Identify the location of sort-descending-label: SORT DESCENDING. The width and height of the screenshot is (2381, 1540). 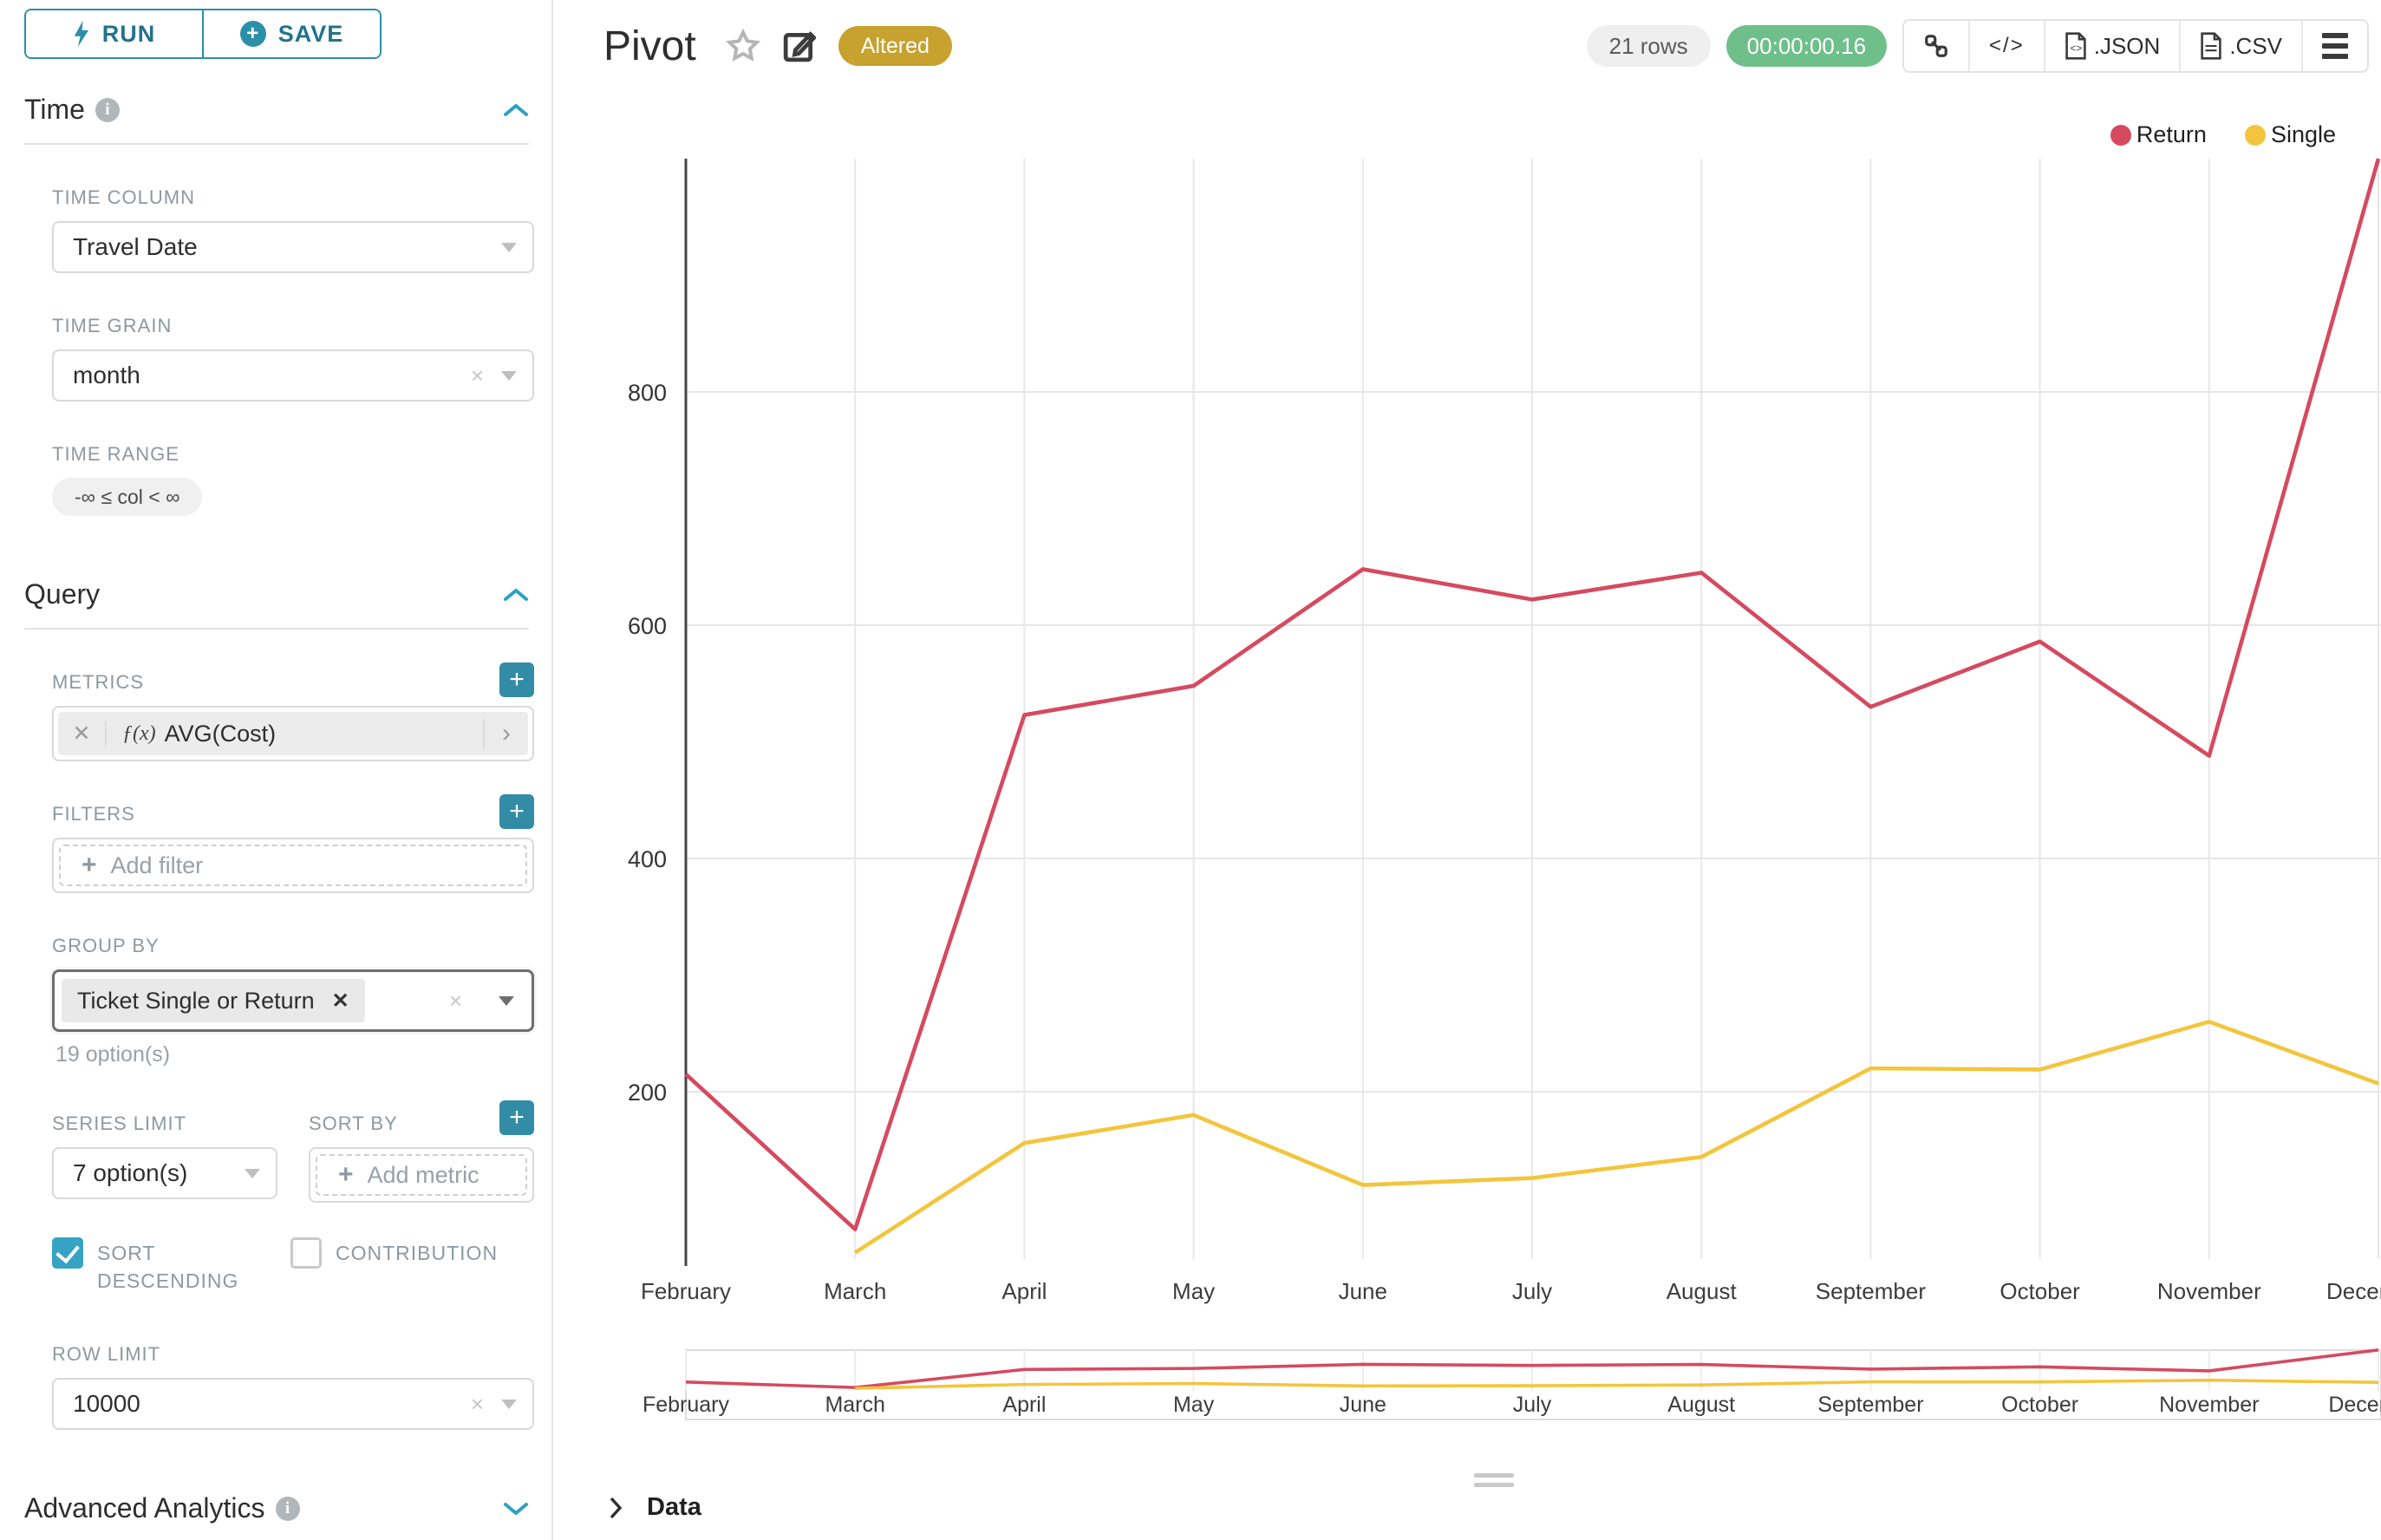
(168, 1267).